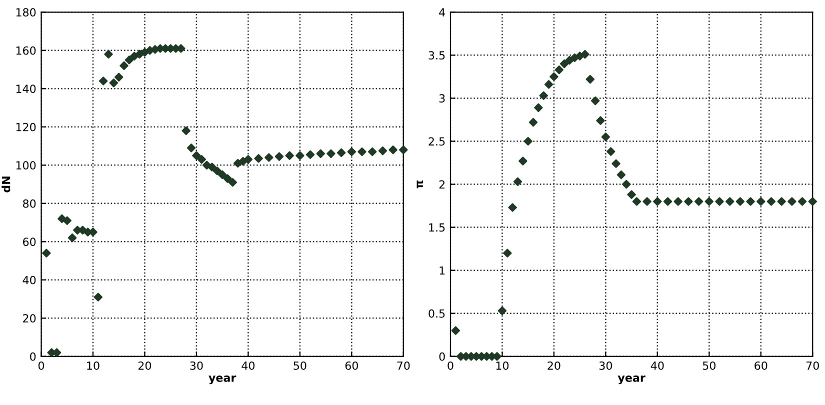  Describe the element at coordinates (29, 203) in the screenshot. I see `y-tick-label: 80` at that location.